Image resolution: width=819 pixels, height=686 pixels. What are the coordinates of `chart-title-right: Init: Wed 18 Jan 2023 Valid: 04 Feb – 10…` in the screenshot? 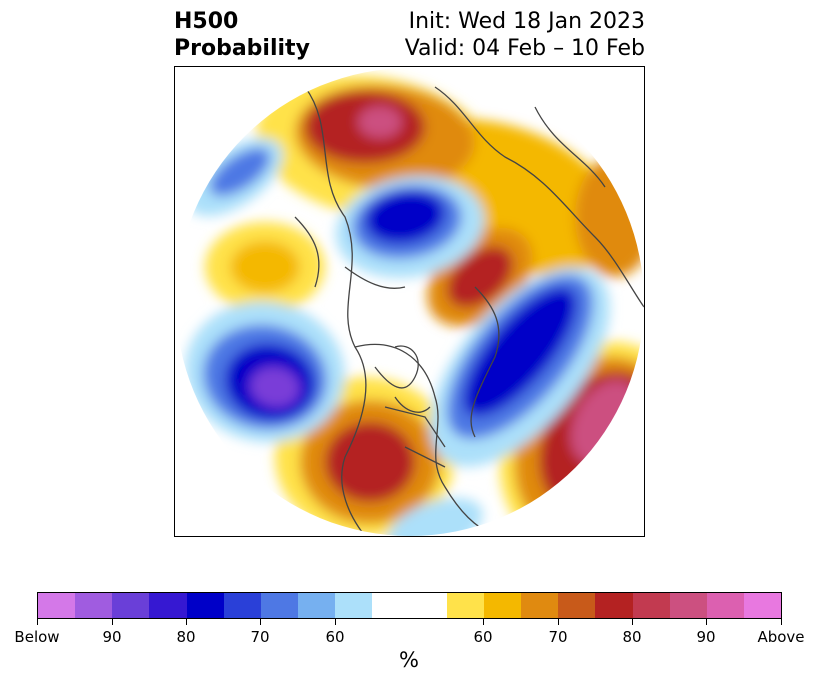 It's located at (525, 35).